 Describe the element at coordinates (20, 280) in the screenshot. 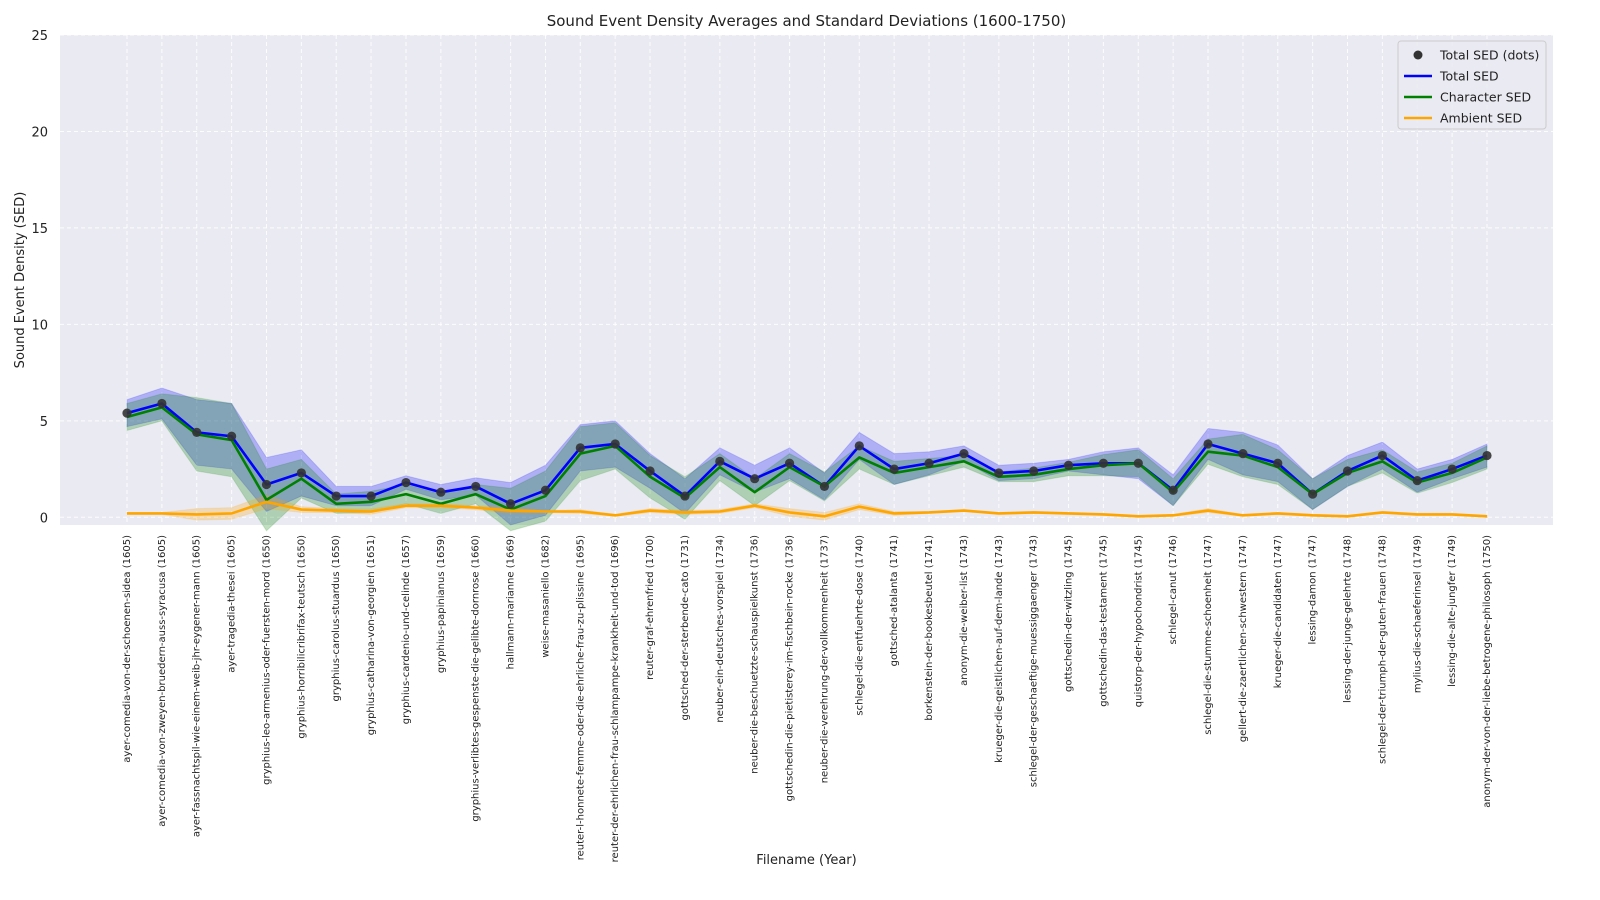

I see `y-axis-label: Sound Event Density (SED)` at that location.